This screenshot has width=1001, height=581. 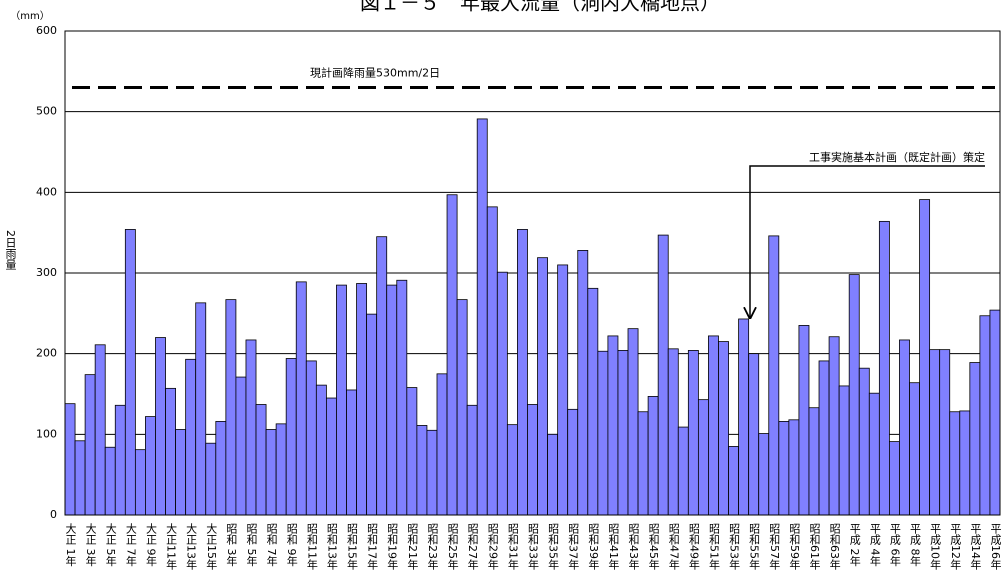 What do you see at coordinates (70, 544) in the screenshot?
I see `x-tick-label: 大正 1年` at bounding box center [70, 544].